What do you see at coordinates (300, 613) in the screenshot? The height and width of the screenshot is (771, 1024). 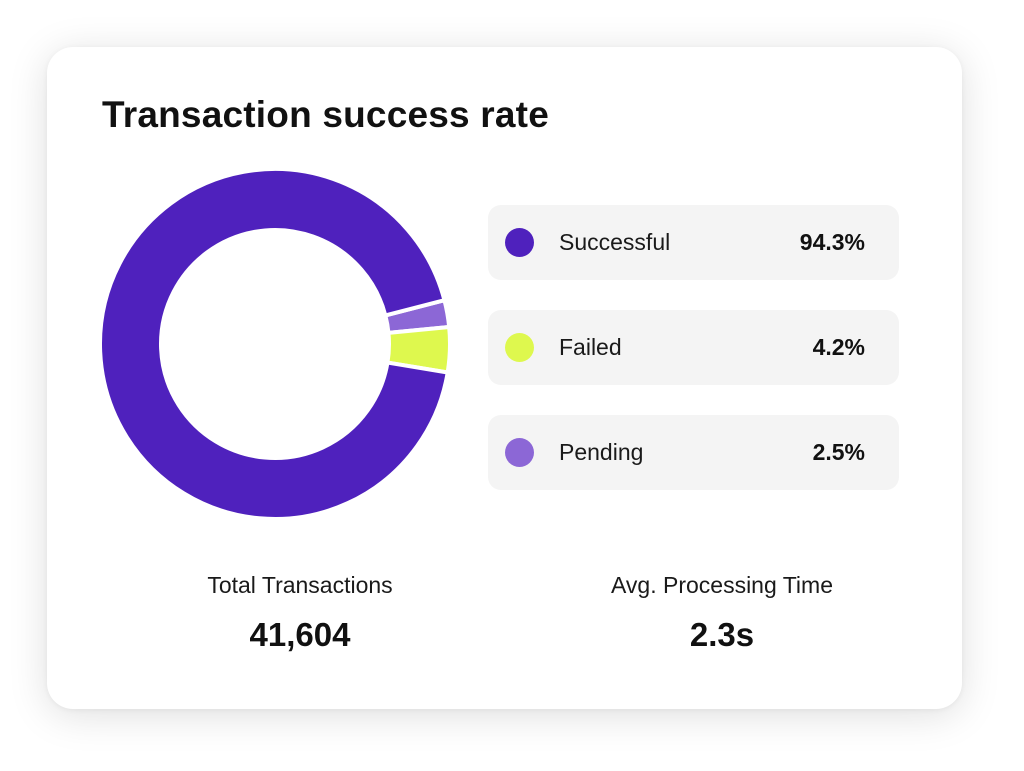 I see `total-transactions-stat: Total Transactions 41,604` at bounding box center [300, 613].